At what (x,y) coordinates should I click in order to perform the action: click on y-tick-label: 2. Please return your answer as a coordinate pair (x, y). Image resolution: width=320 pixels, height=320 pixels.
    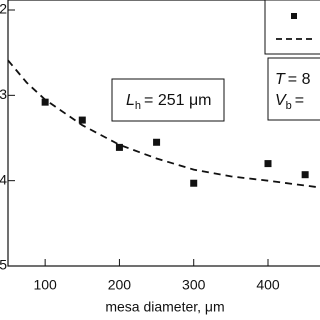
    Looking at the image, I should click on (3, 9).